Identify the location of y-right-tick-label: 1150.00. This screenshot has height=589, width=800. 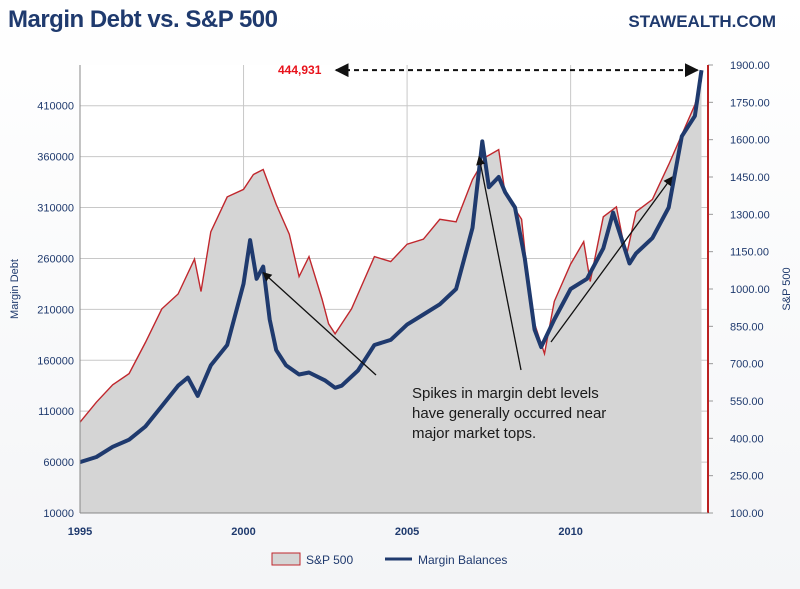
(749, 253).